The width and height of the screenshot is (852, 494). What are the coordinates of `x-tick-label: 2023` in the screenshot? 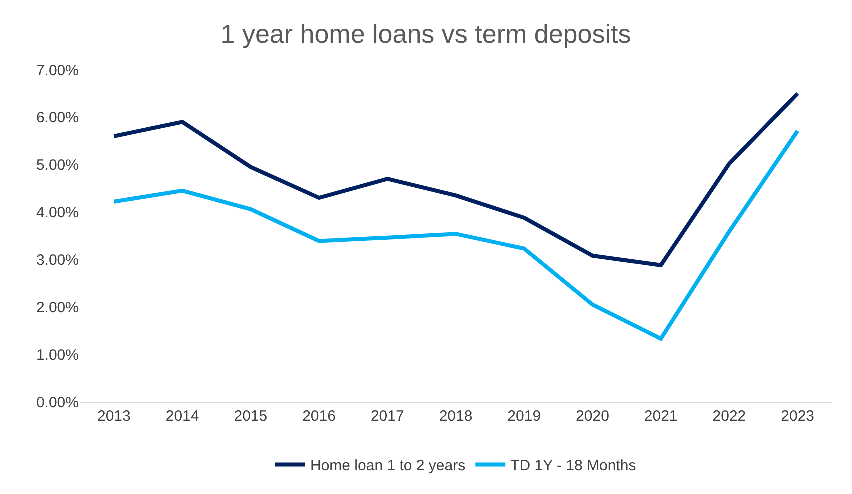 It's located at (798, 416).